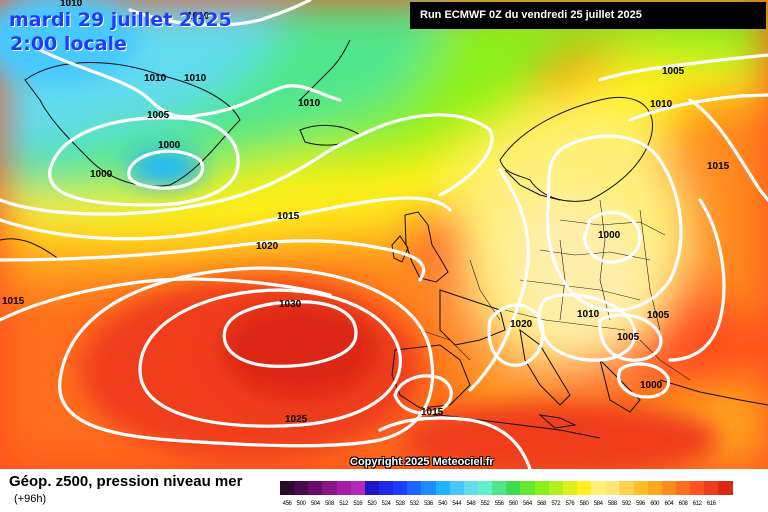 The width and height of the screenshot is (768, 512). Describe the element at coordinates (315, 504) in the screenshot. I see `scale-tick-label: 504` at that location.